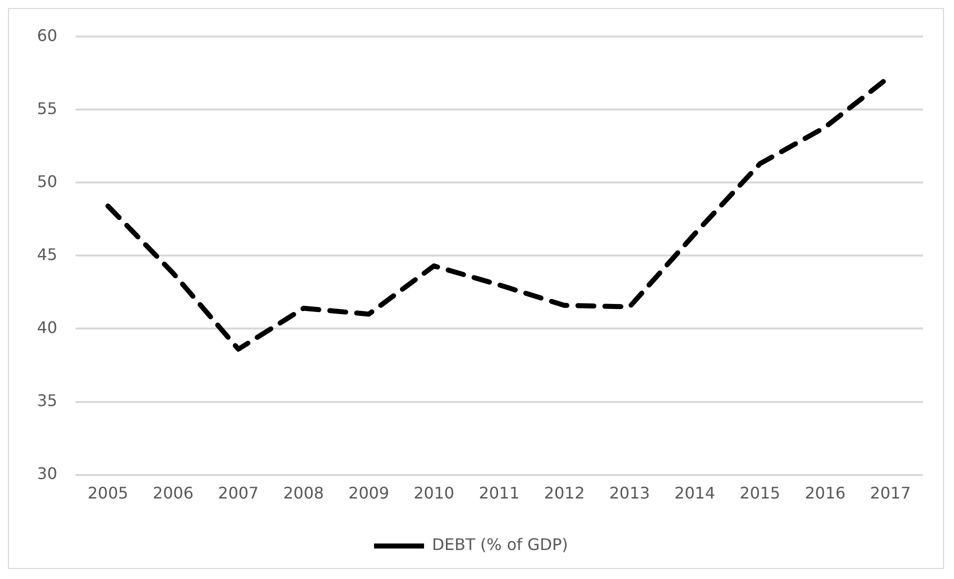 The image size is (954, 579). I want to click on x-tick-label: 2005, so click(108, 493).